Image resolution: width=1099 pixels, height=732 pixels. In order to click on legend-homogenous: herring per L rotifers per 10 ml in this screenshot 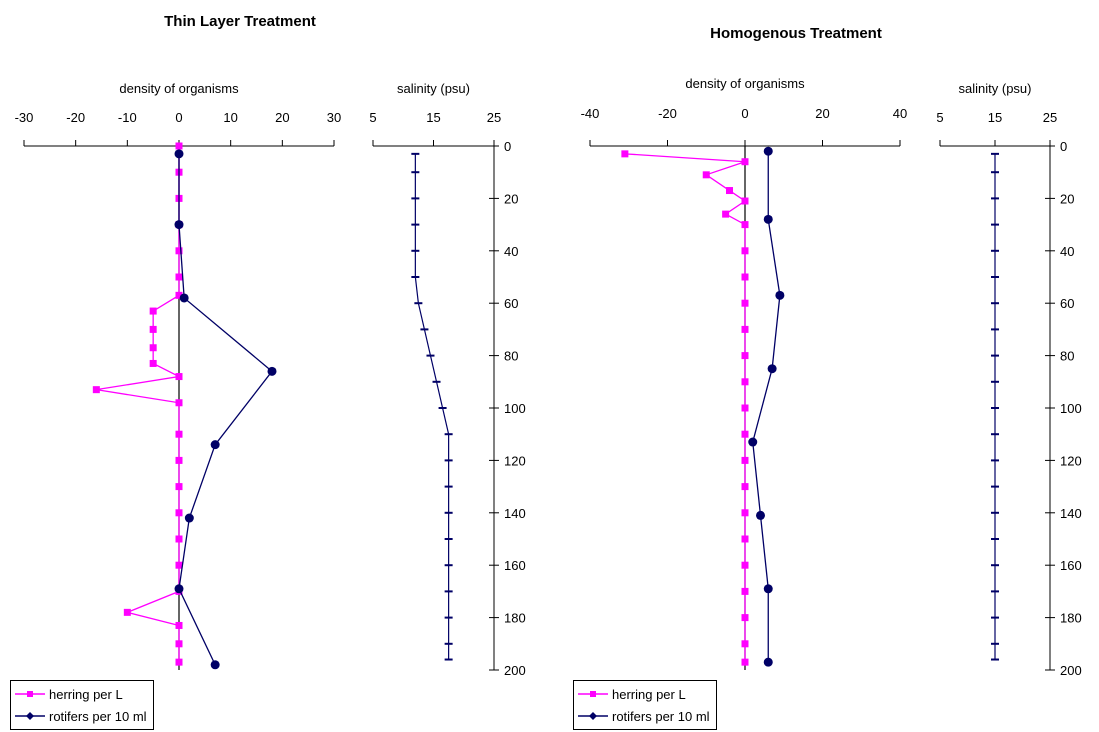, I will do `click(645, 705)`.